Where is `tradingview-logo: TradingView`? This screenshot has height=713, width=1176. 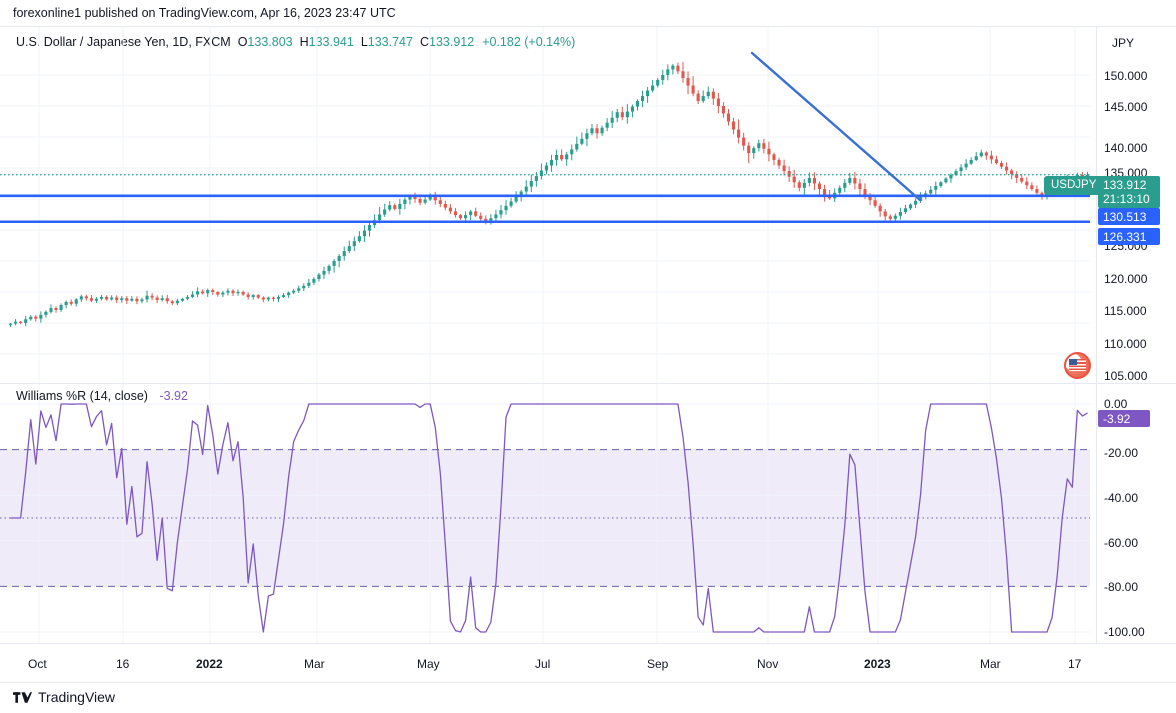 tradingview-logo: TradingView is located at coordinates (64, 697).